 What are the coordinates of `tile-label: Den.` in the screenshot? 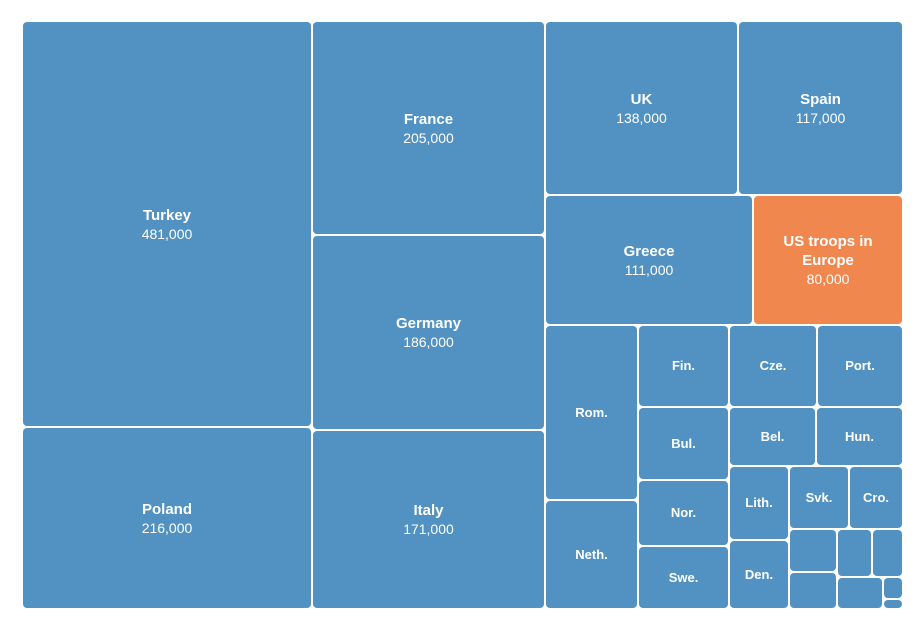 It's located at (759, 574).